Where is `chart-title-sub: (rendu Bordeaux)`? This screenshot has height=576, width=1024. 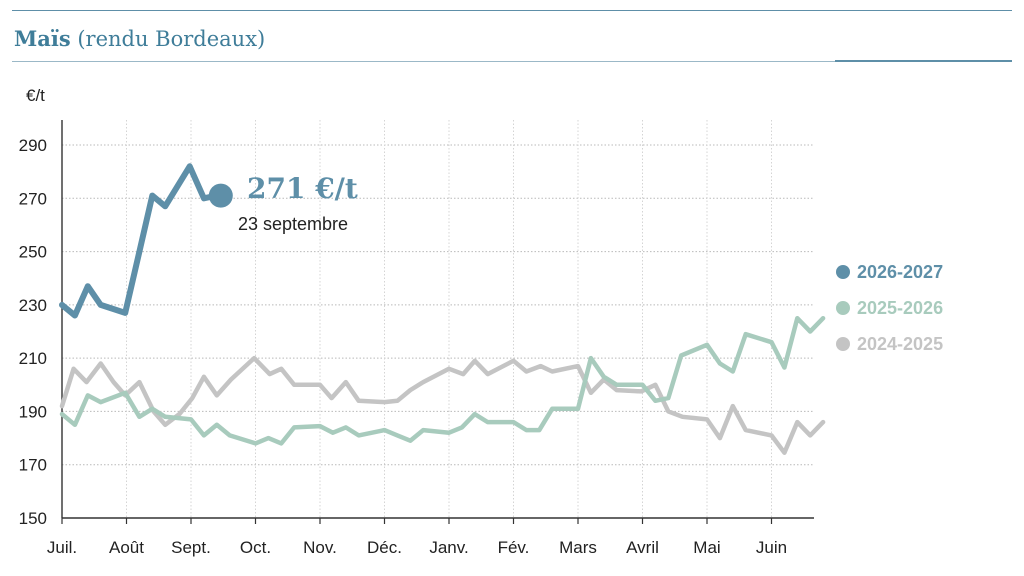
chart-title-sub: (rendu Bordeaux) is located at coordinates (171, 39).